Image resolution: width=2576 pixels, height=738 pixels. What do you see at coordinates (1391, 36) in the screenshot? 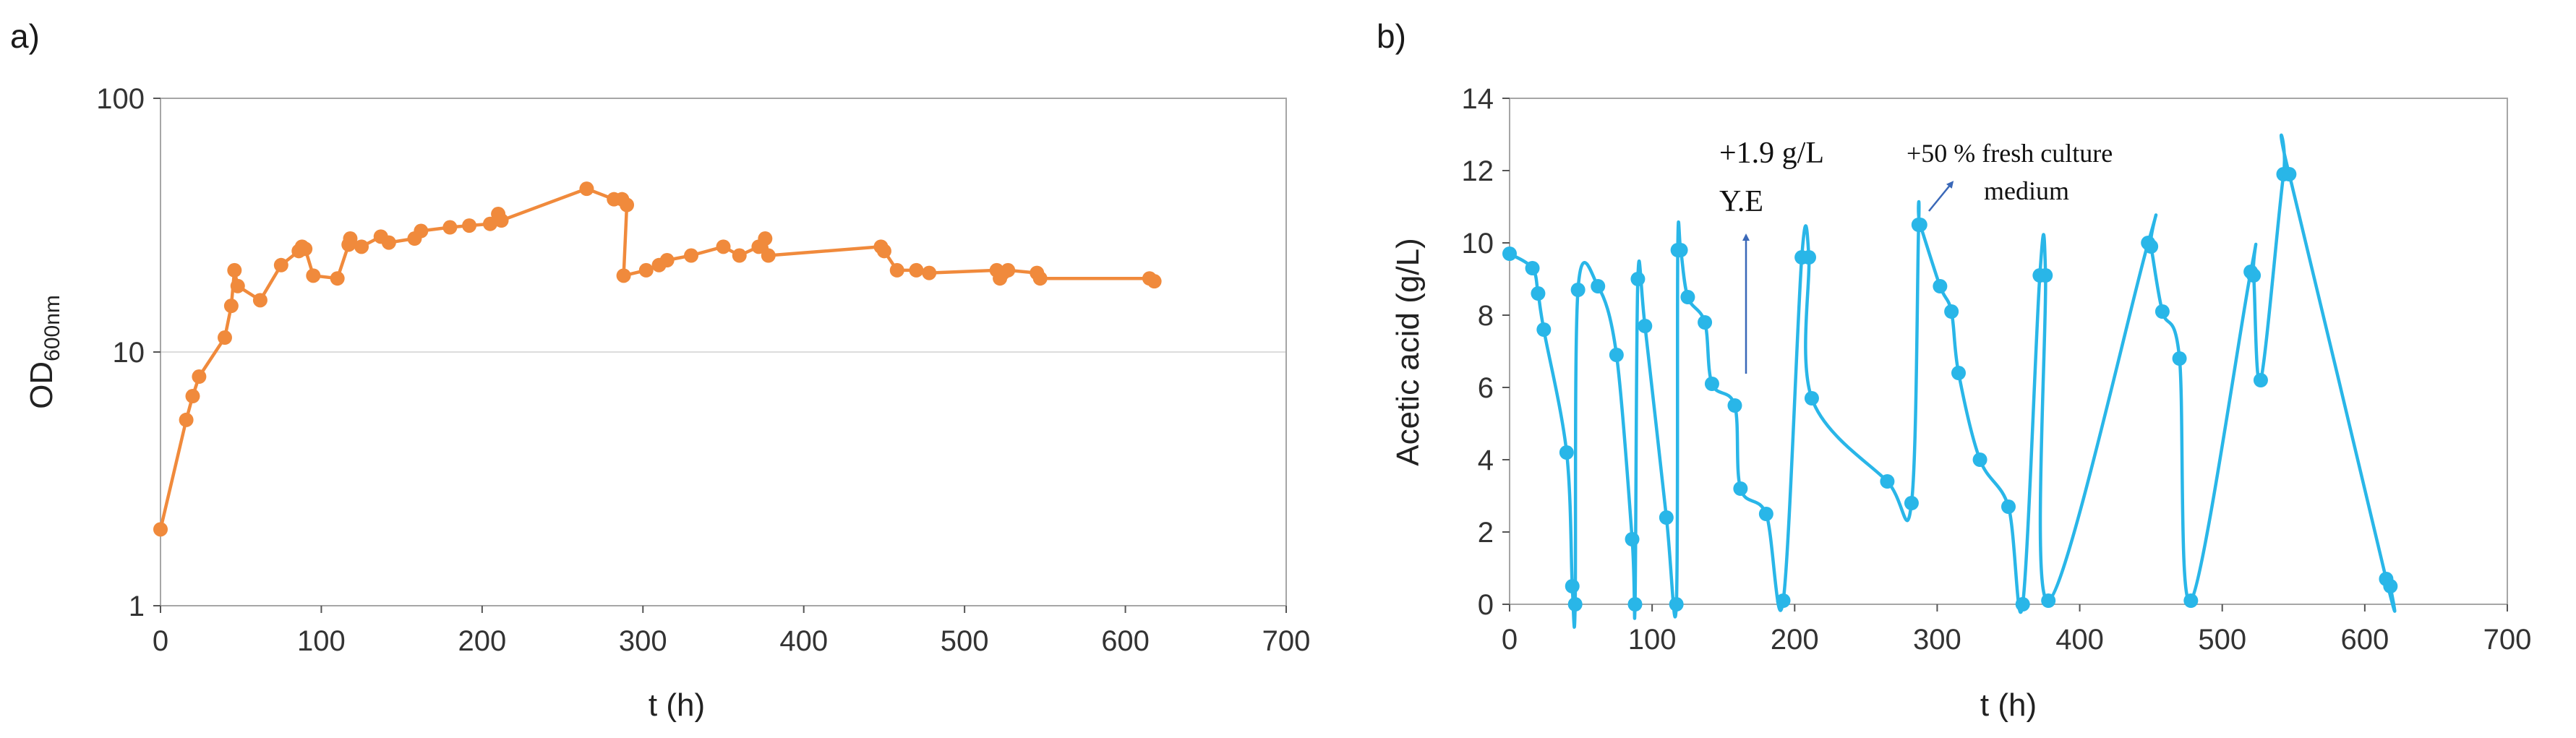
I see `panel-b-label: b)` at bounding box center [1391, 36].